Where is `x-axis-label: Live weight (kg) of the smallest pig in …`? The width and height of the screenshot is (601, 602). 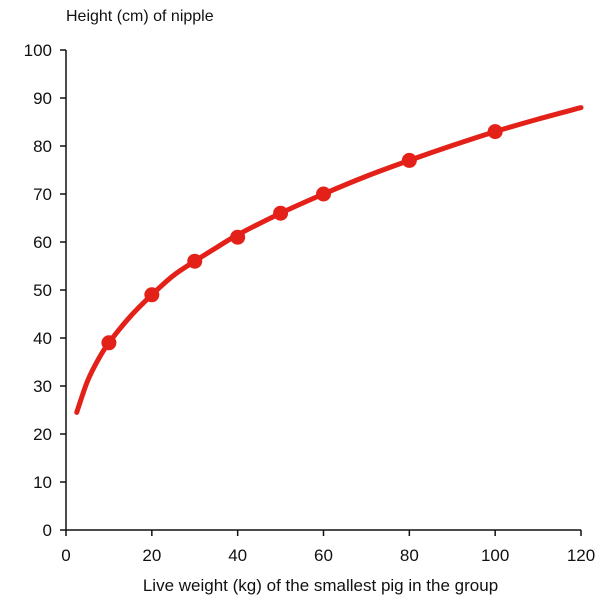 x-axis-label: Live weight (kg) of the smallest pig in … is located at coordinates (320, 585).